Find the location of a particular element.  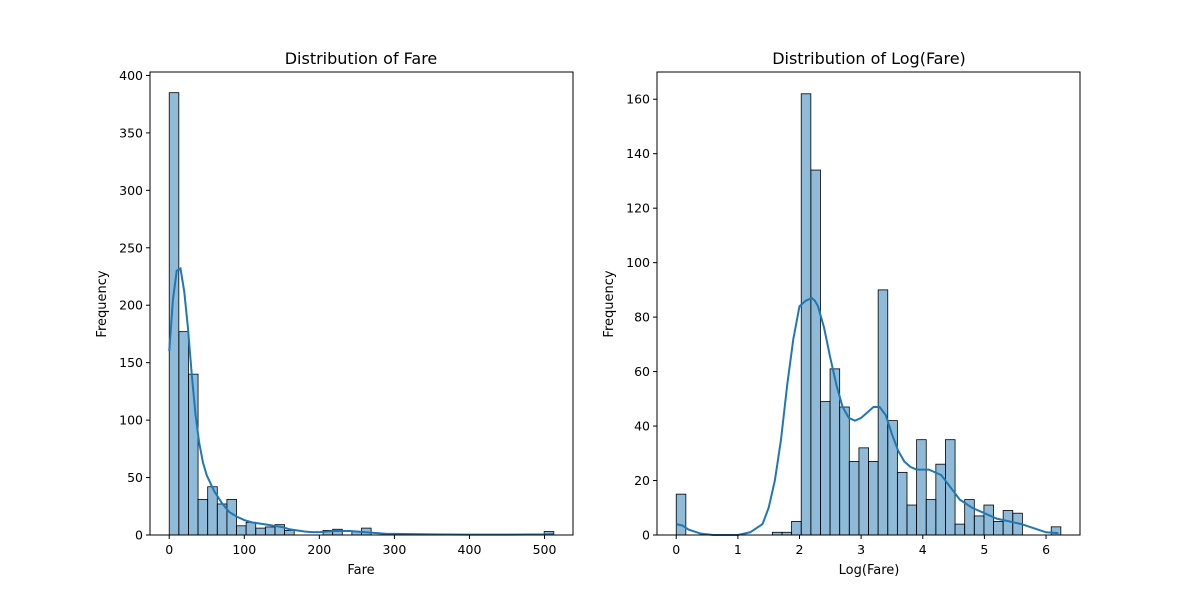

x-tick-label: 500 is located at coordinates (545, 549).